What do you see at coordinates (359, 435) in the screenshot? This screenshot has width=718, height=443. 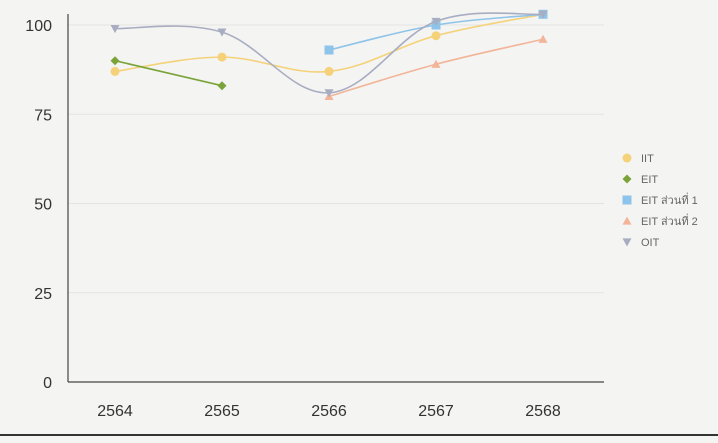 I see `bottom-rule` at bounding box center [359, 435].